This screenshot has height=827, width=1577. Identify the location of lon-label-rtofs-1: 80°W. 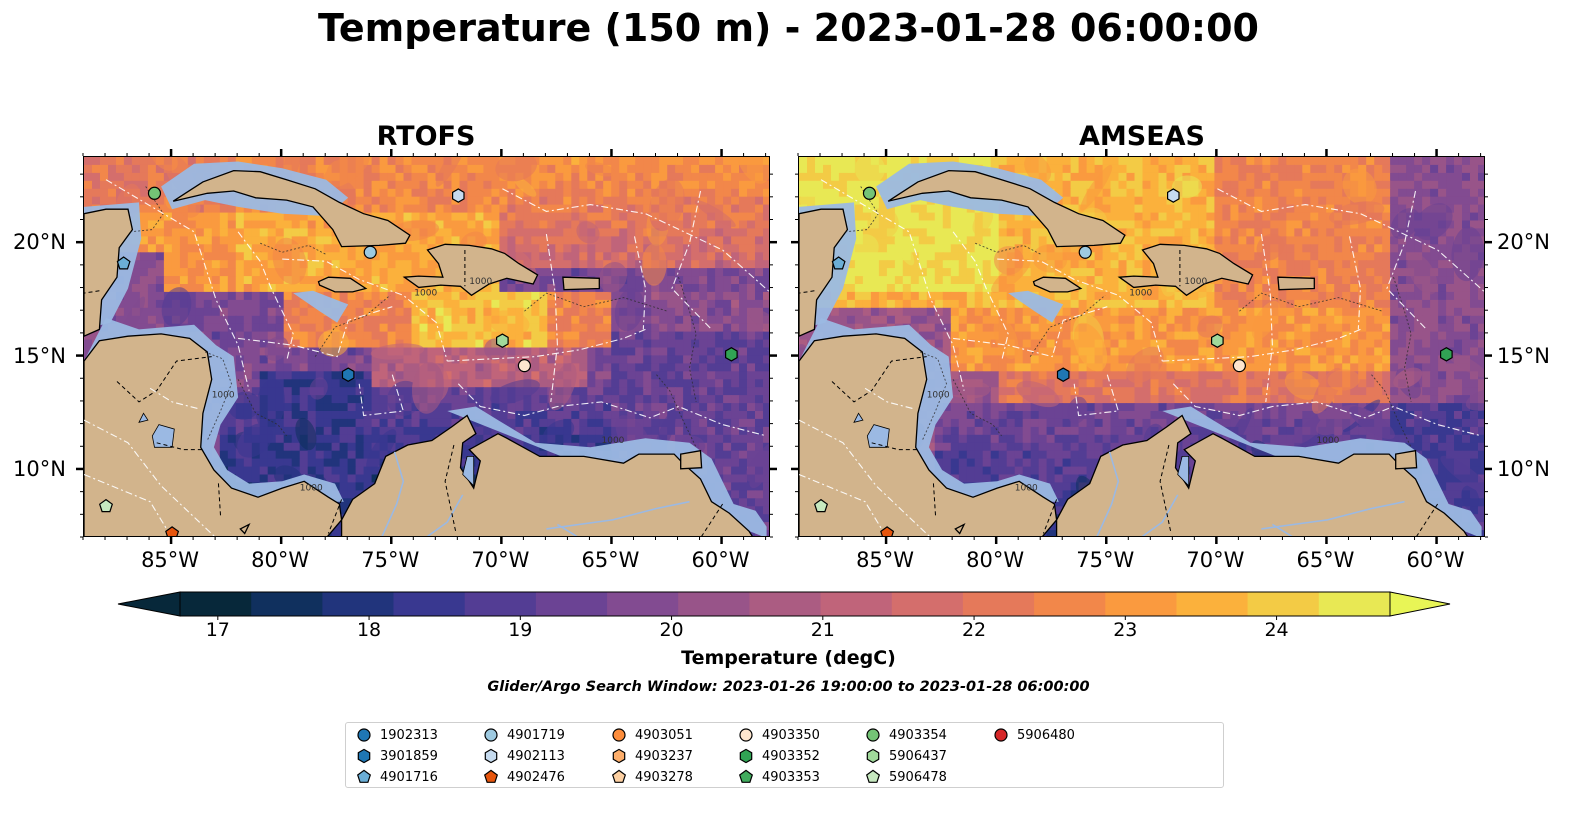
(280, 560).